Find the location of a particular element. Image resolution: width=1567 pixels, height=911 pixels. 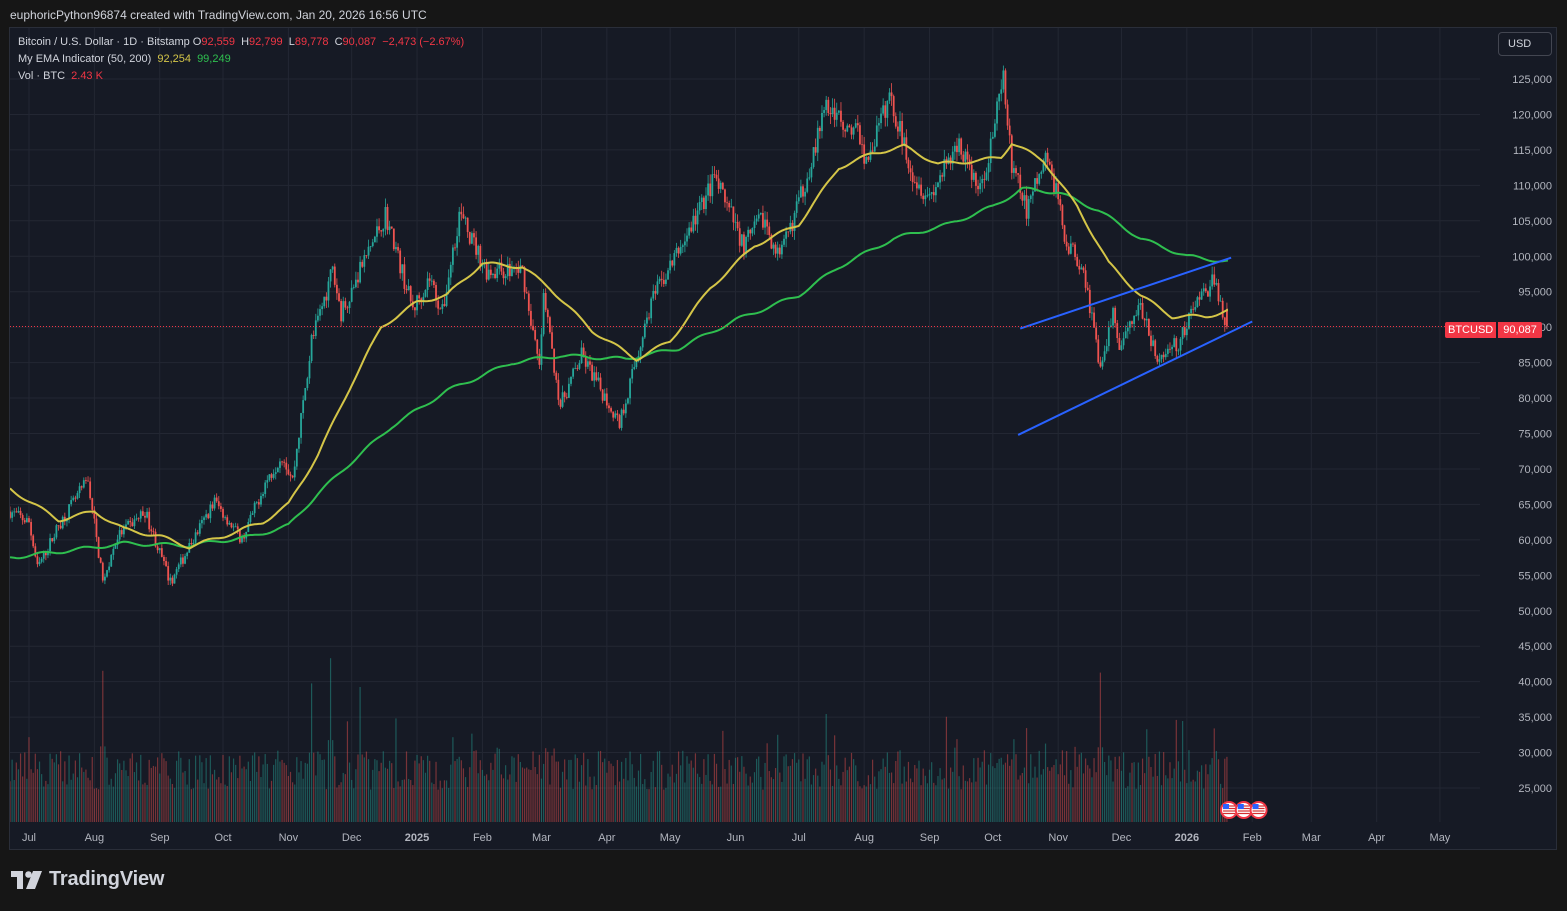

y-tick-label: 100,000 is located at coordinates (1532, 257).